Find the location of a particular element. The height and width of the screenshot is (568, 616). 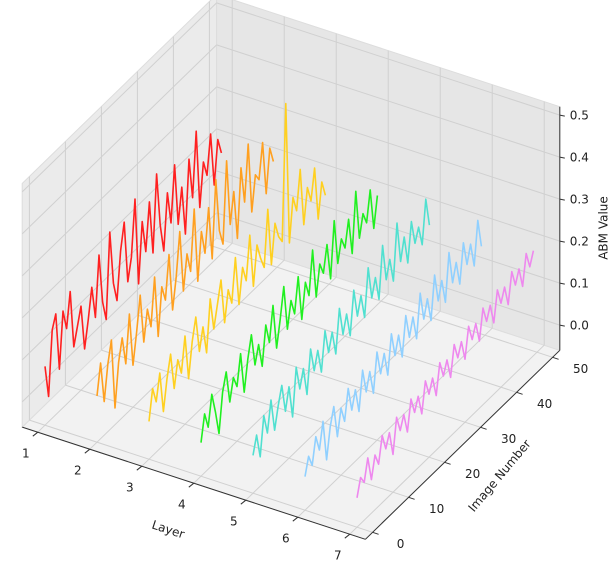

y-tick-label: 0 is located at coordinates (401, 544).